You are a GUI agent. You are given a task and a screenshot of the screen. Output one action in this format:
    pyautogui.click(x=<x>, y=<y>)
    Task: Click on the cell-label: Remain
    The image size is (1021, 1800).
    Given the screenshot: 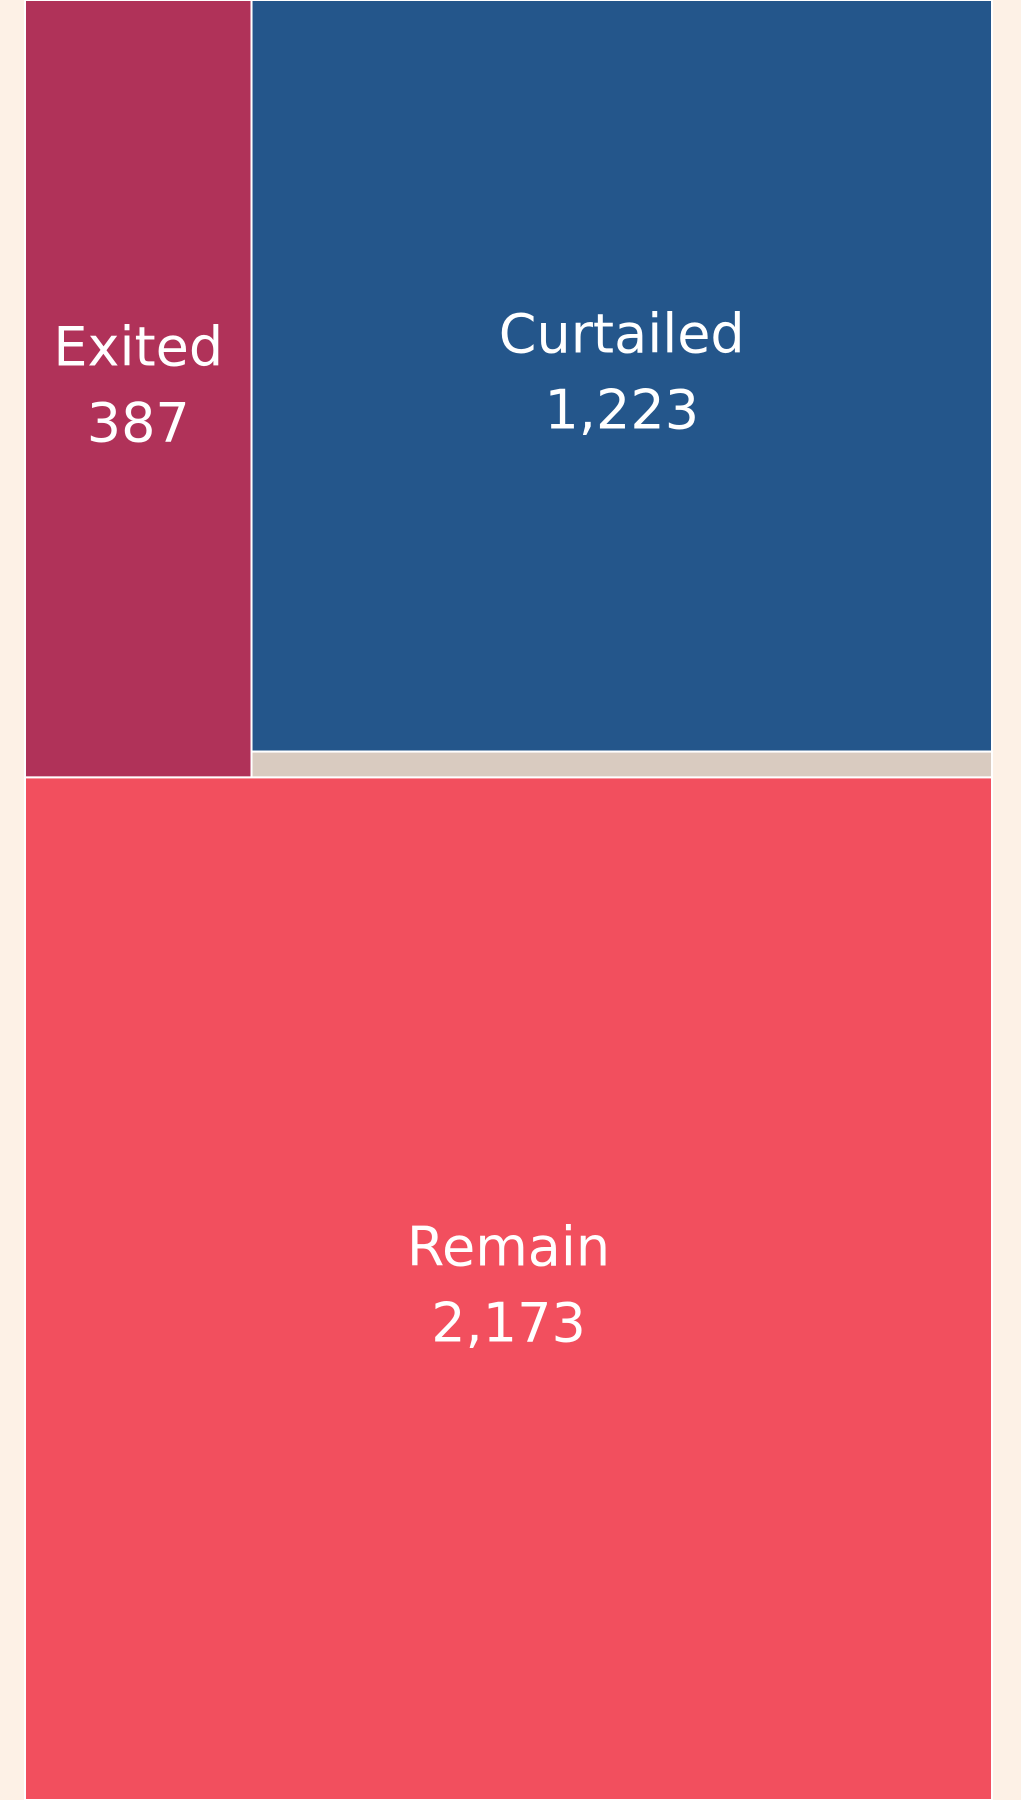 What is the action you would take?
    pyautogui.click(x=508, y=1246)
    